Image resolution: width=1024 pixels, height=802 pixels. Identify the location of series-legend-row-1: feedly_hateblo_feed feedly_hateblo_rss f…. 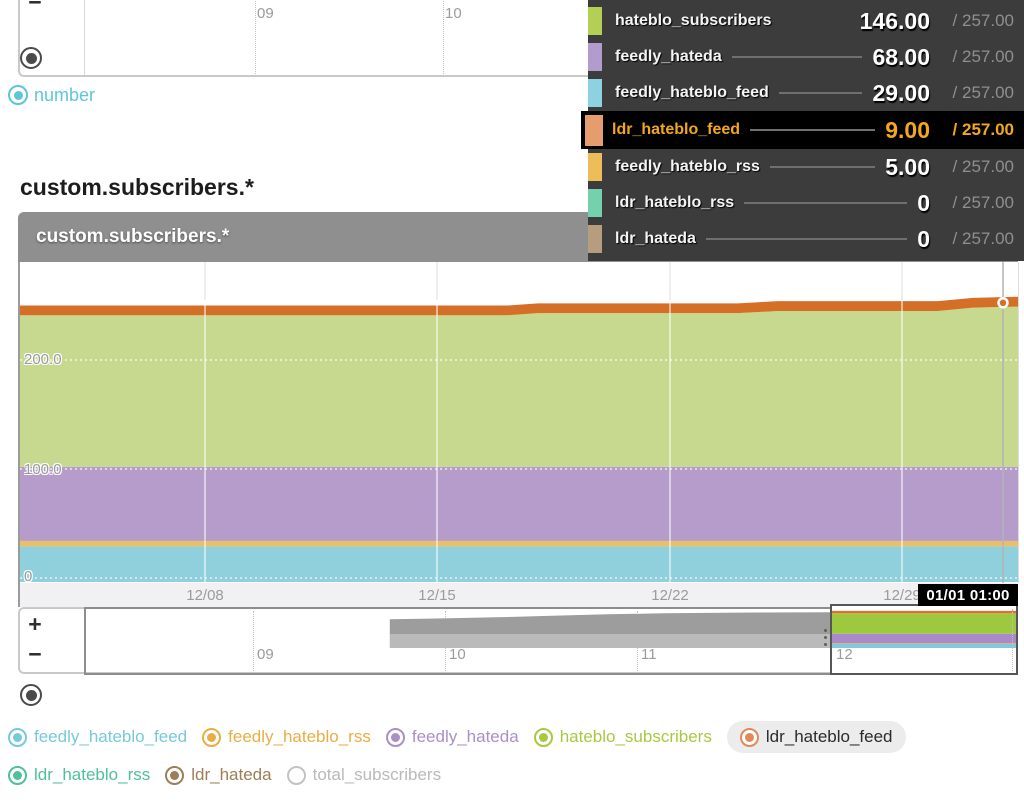
(457, 737).